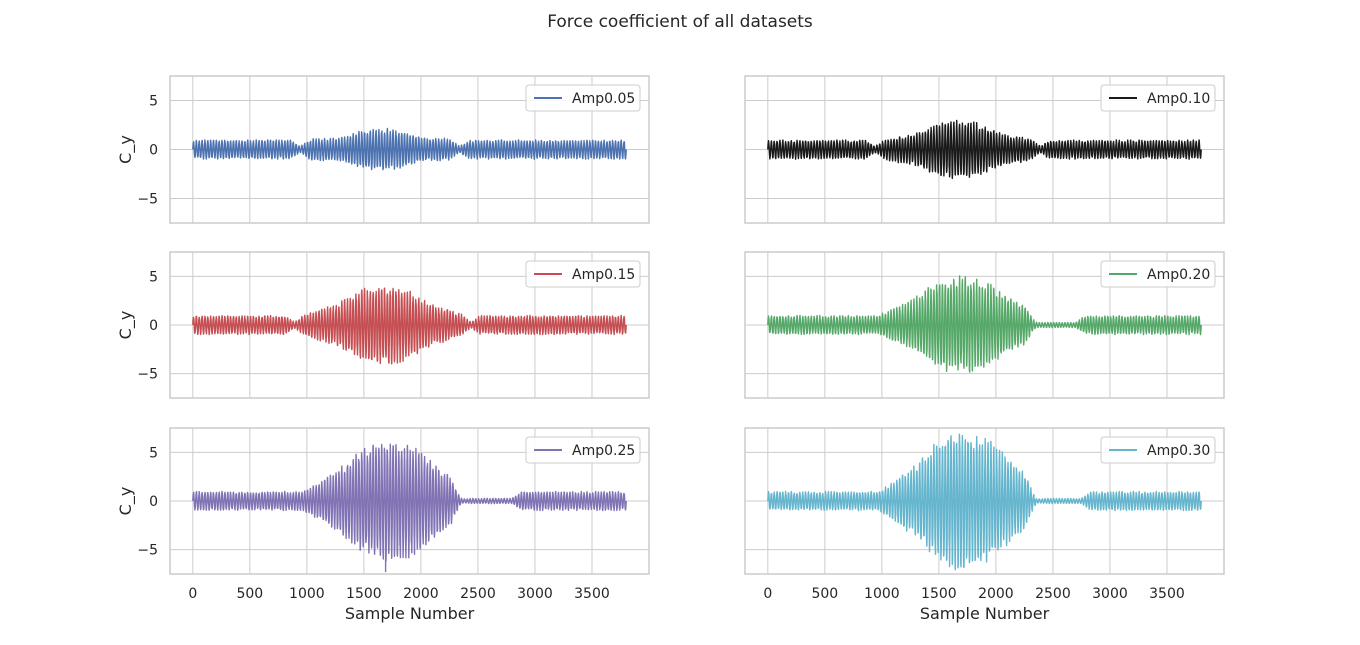 This screenshot has width=1360, height=645. Describe the element at coordinates (603, 275) in the screenshot. I see `legend-label: Amp0.15` at that location.